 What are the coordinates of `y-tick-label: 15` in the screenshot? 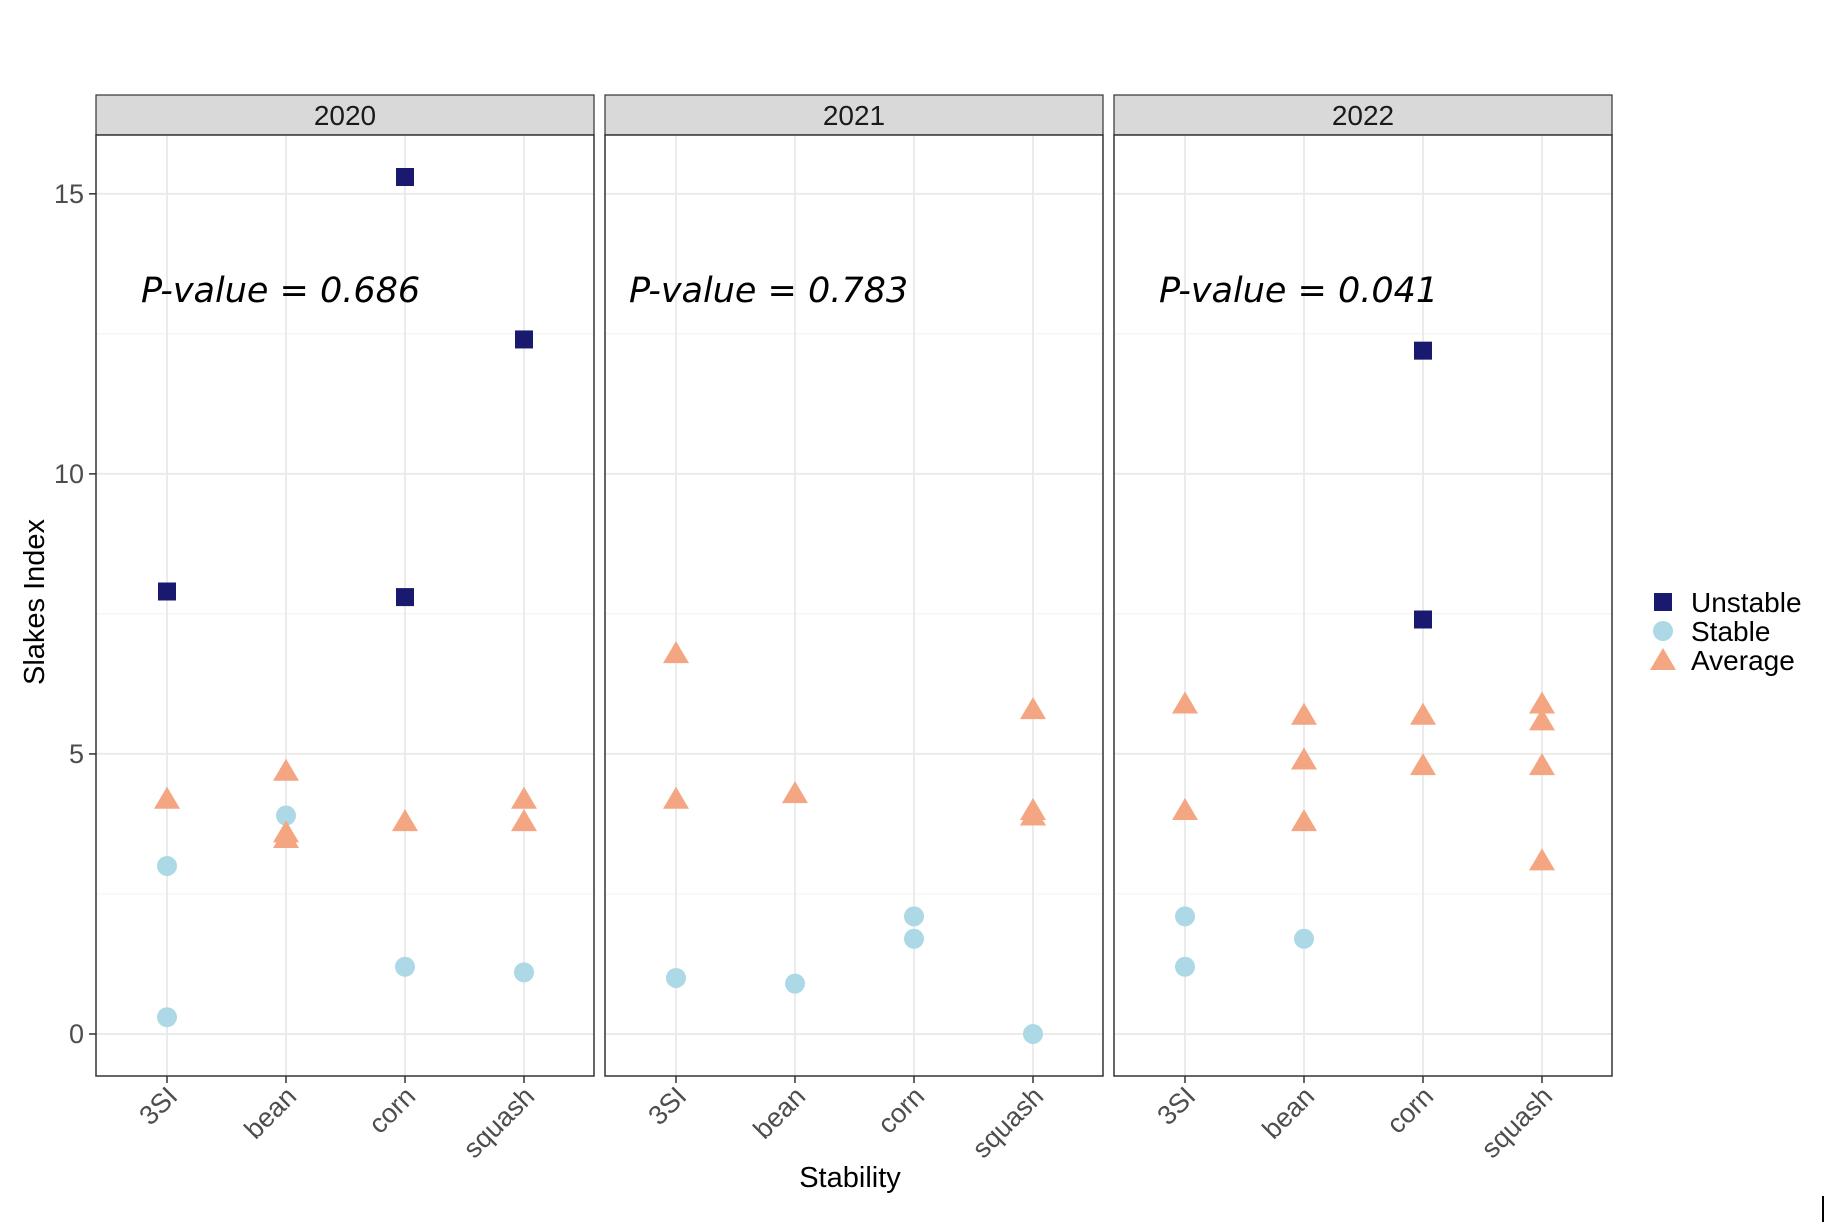 It's located at (69, 194).